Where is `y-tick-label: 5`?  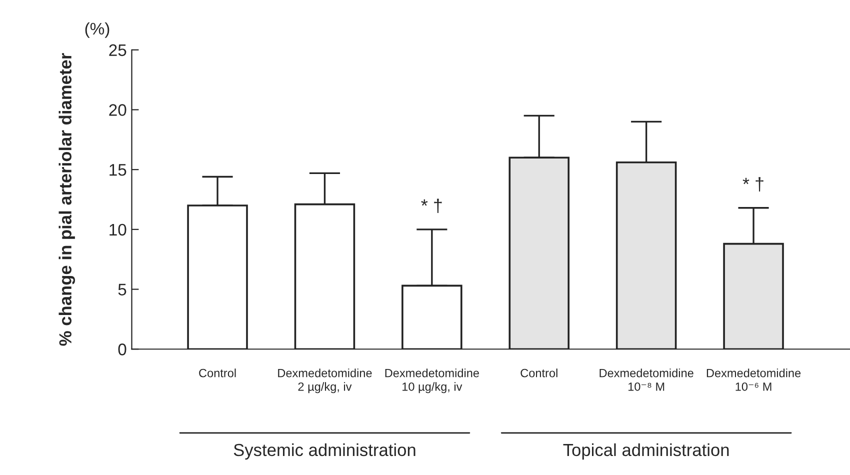 y-tick-label: 5 is located at coordinates (122, 290).